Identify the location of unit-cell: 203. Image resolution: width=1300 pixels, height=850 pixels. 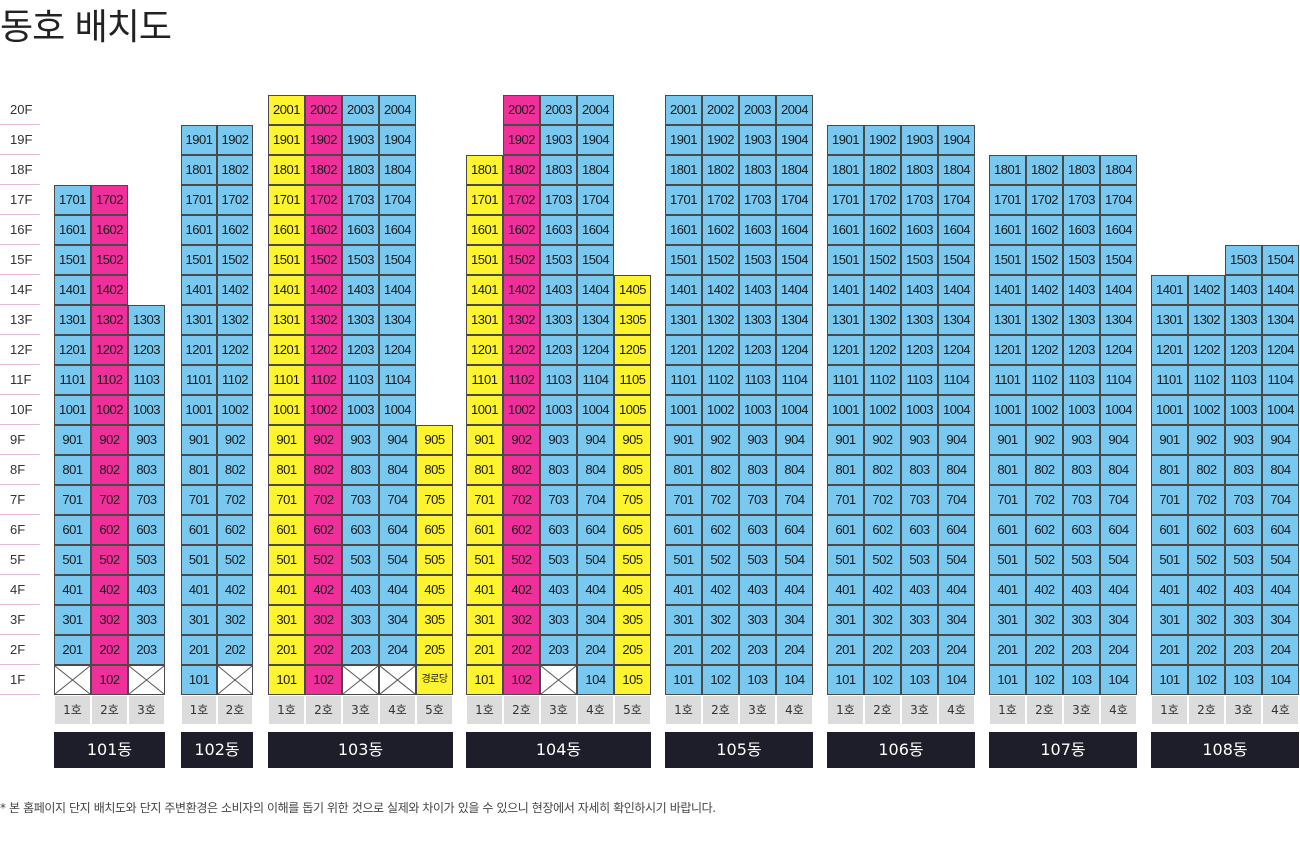
(146, 650).